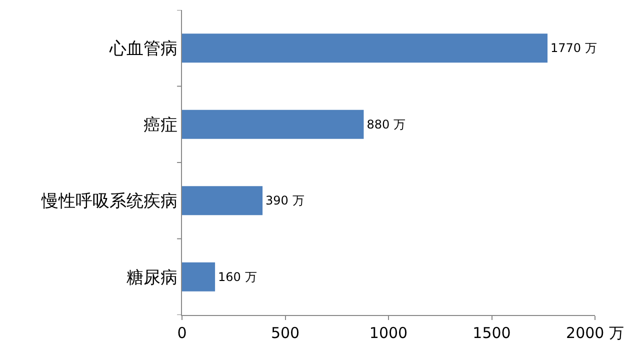 The height and width of the screenshot is (355, 640). Describe the element at coordinates (152, 278) in the screenshot. I see `y-tick-label: 糖尿病` at that location.